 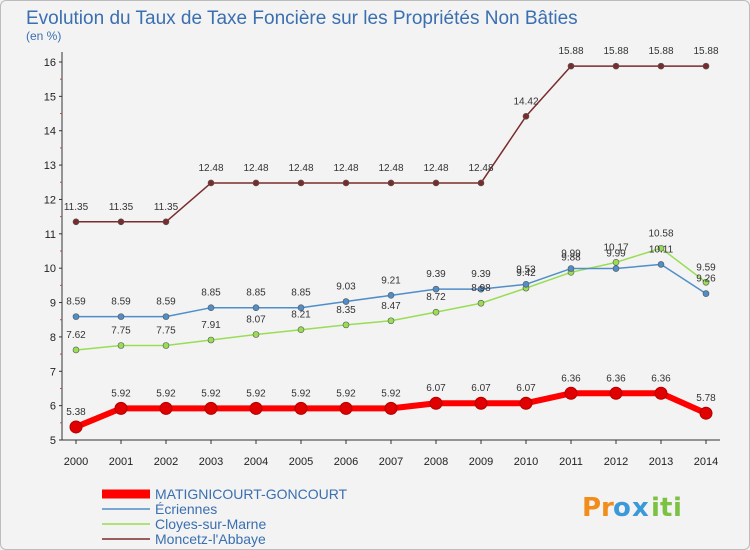 I want to click on legend-label: Moncetz-l'Abbaye, so click(x=210, y=539).